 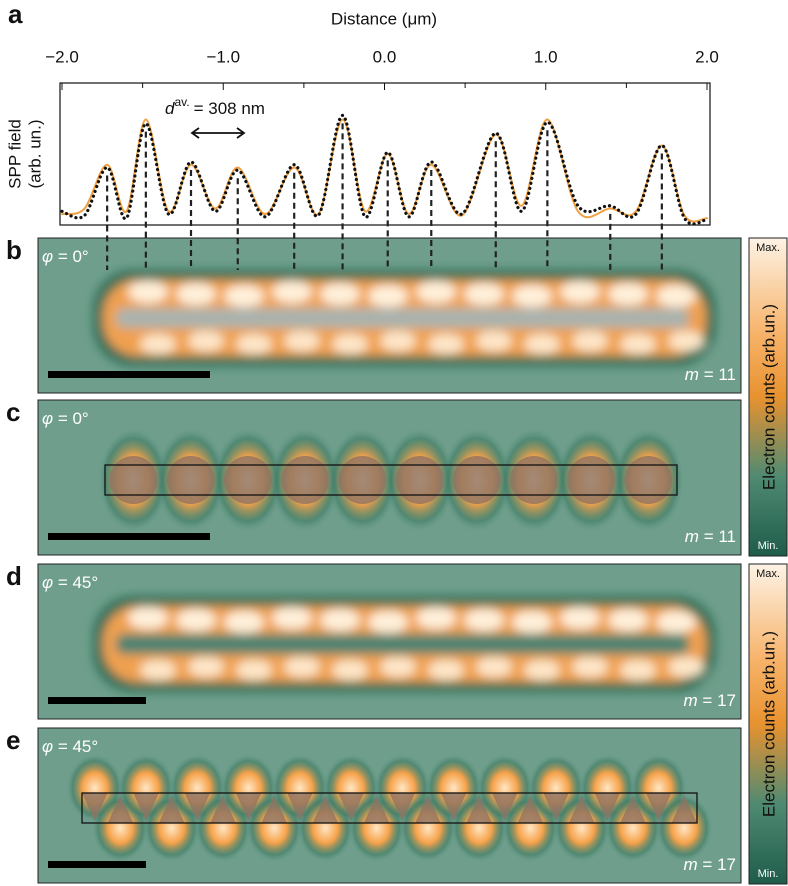 I want to click on colorbar-title: Electron counts (arb.un.), so click(x=768, y=724).